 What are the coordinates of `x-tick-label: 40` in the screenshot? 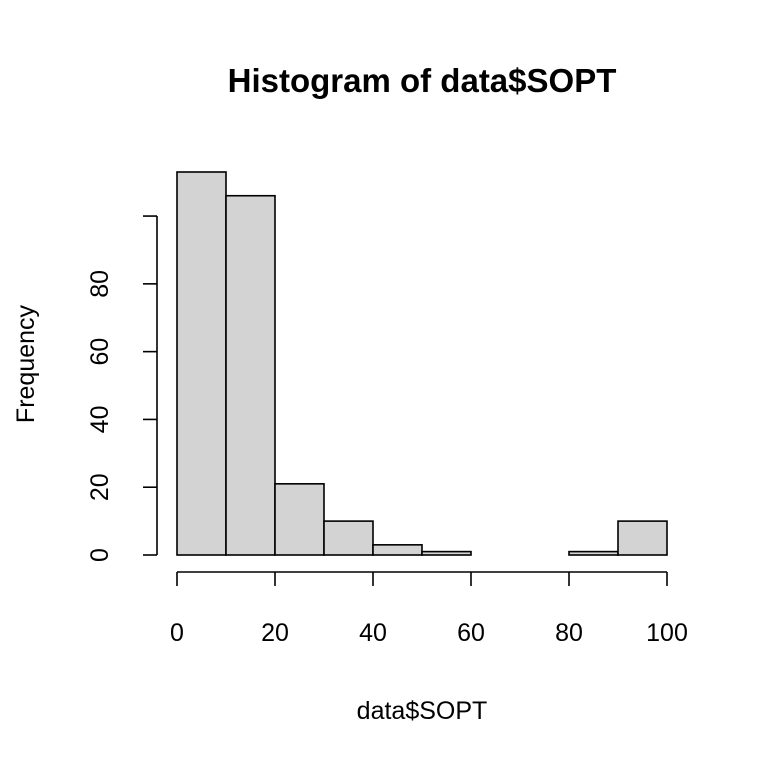 It's located at (373, 633).